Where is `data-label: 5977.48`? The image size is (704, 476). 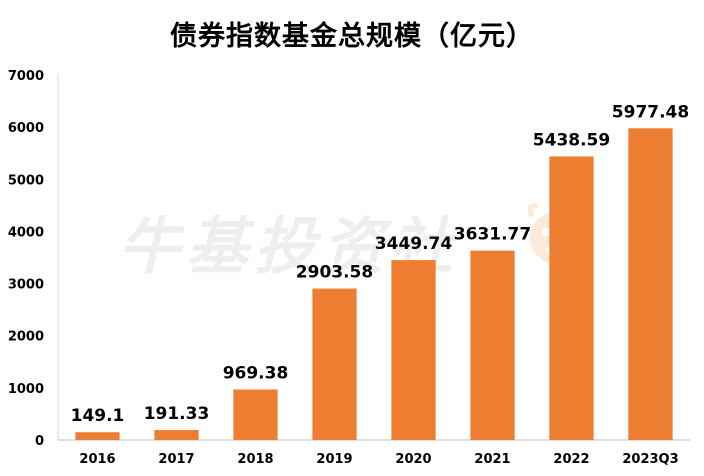
data-label: 5977.48 is located at coordinates (650, 112).